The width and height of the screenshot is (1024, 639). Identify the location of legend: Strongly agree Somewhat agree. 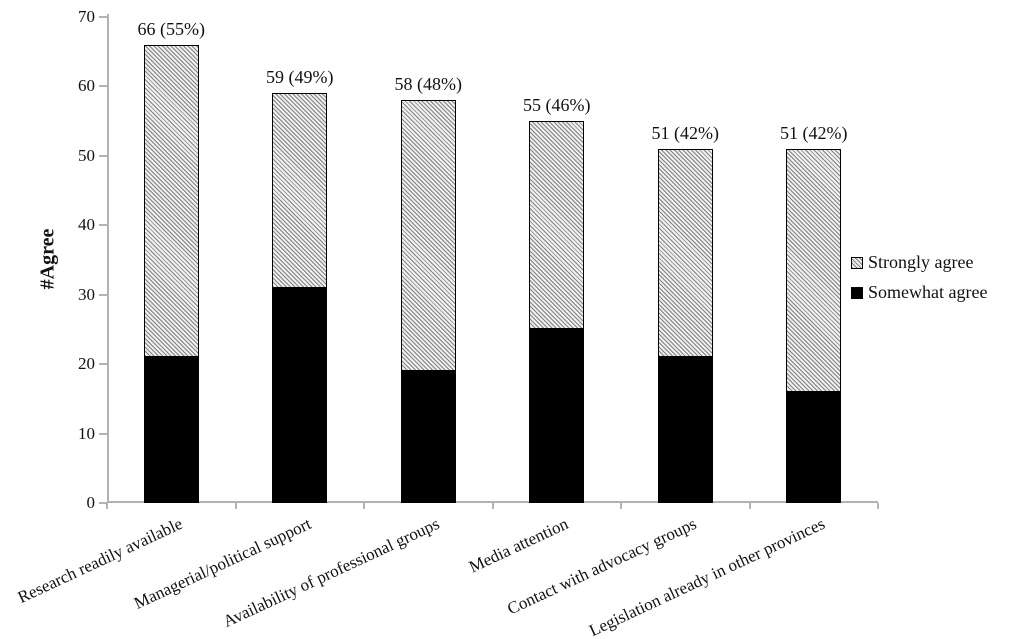
(919, 277).